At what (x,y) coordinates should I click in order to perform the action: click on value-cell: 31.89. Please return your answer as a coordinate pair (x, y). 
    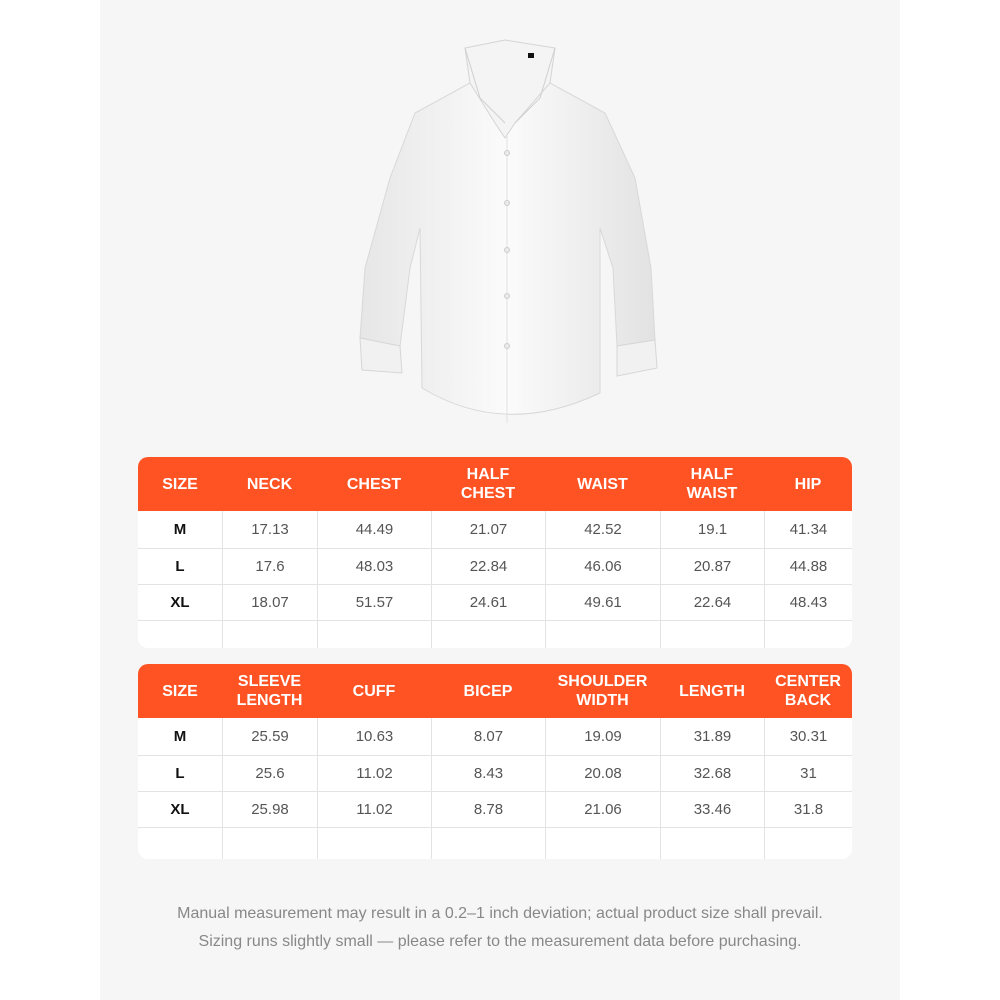
    Looking at the image, I should click on (712, 736).